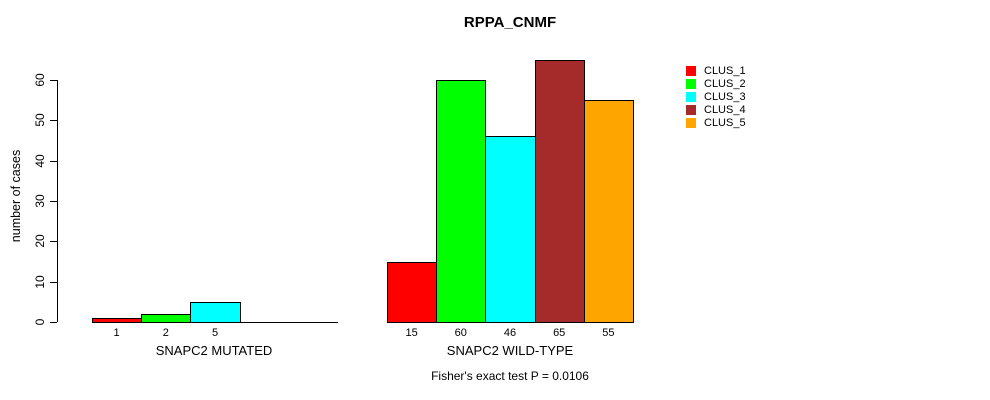 The height and width of the screenshot is (400, 990). Describe the element at coordinates (510, 350) in the screenshot. I see `group-label-snapc2-wild-type: SNAPC2 WILD-TYPE` at that location.